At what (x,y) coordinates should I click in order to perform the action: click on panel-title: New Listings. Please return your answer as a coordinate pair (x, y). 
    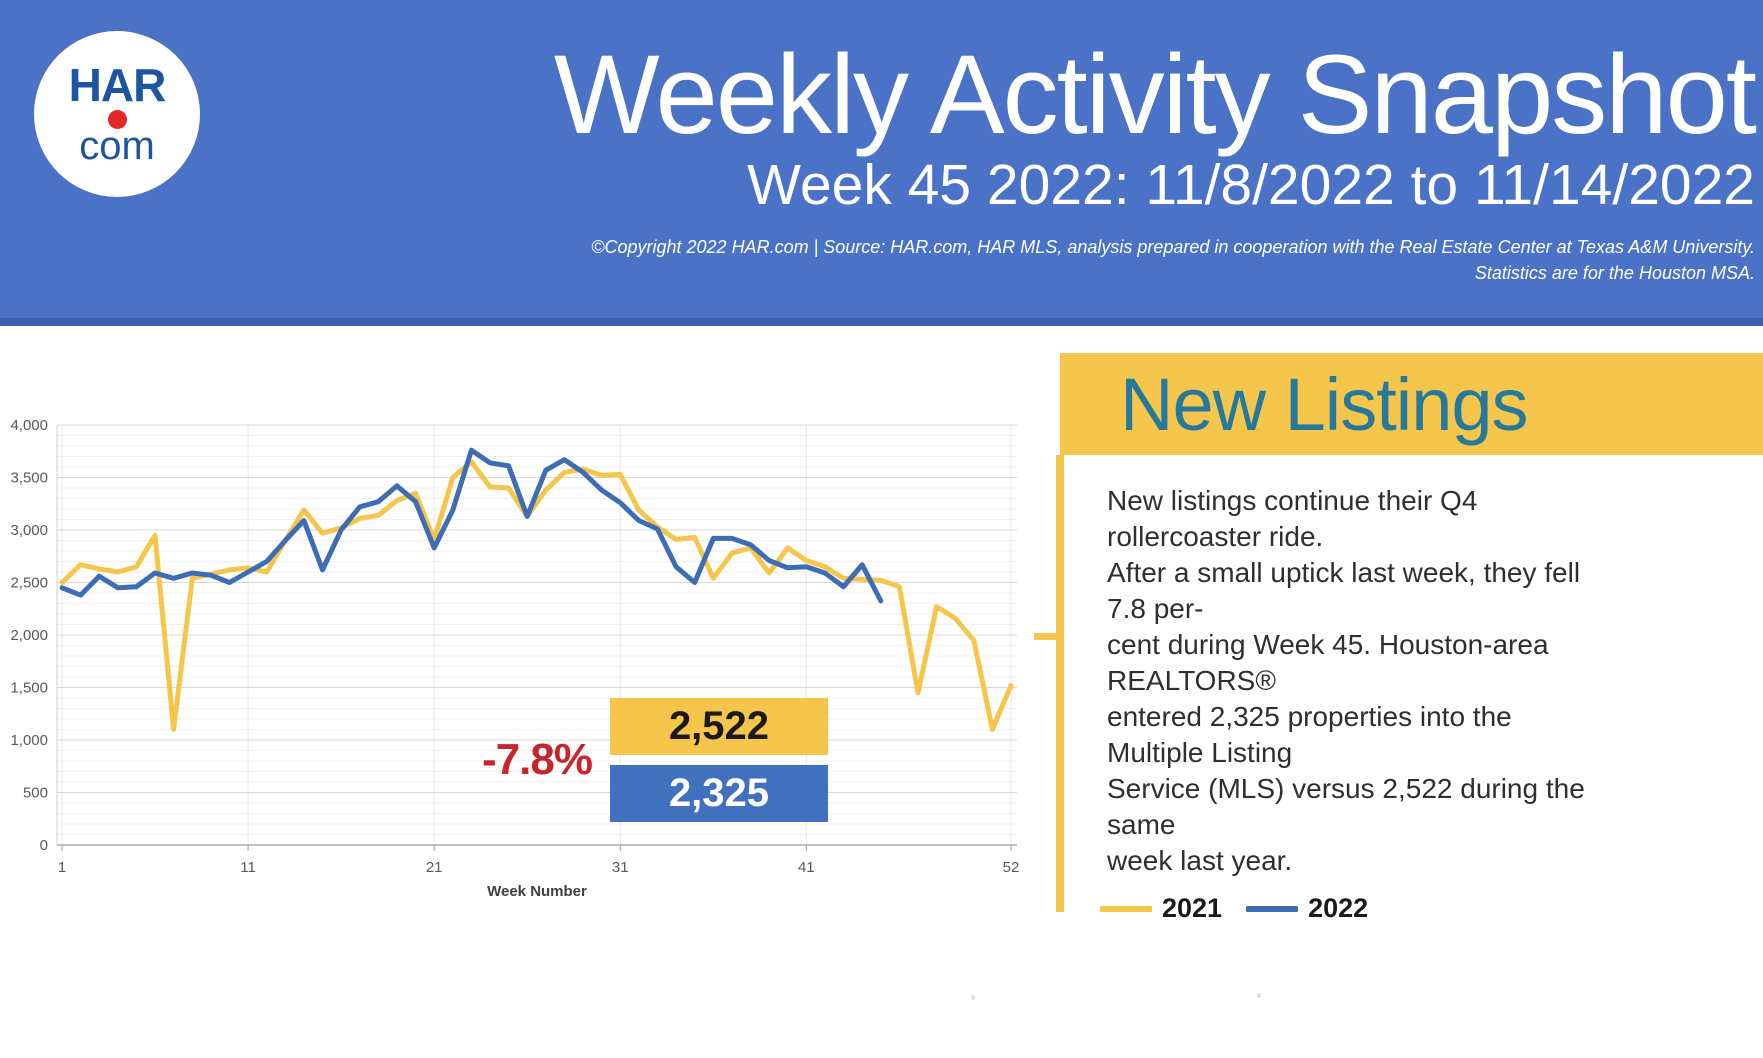
    Looking at the image, I should click on (1324, 404).